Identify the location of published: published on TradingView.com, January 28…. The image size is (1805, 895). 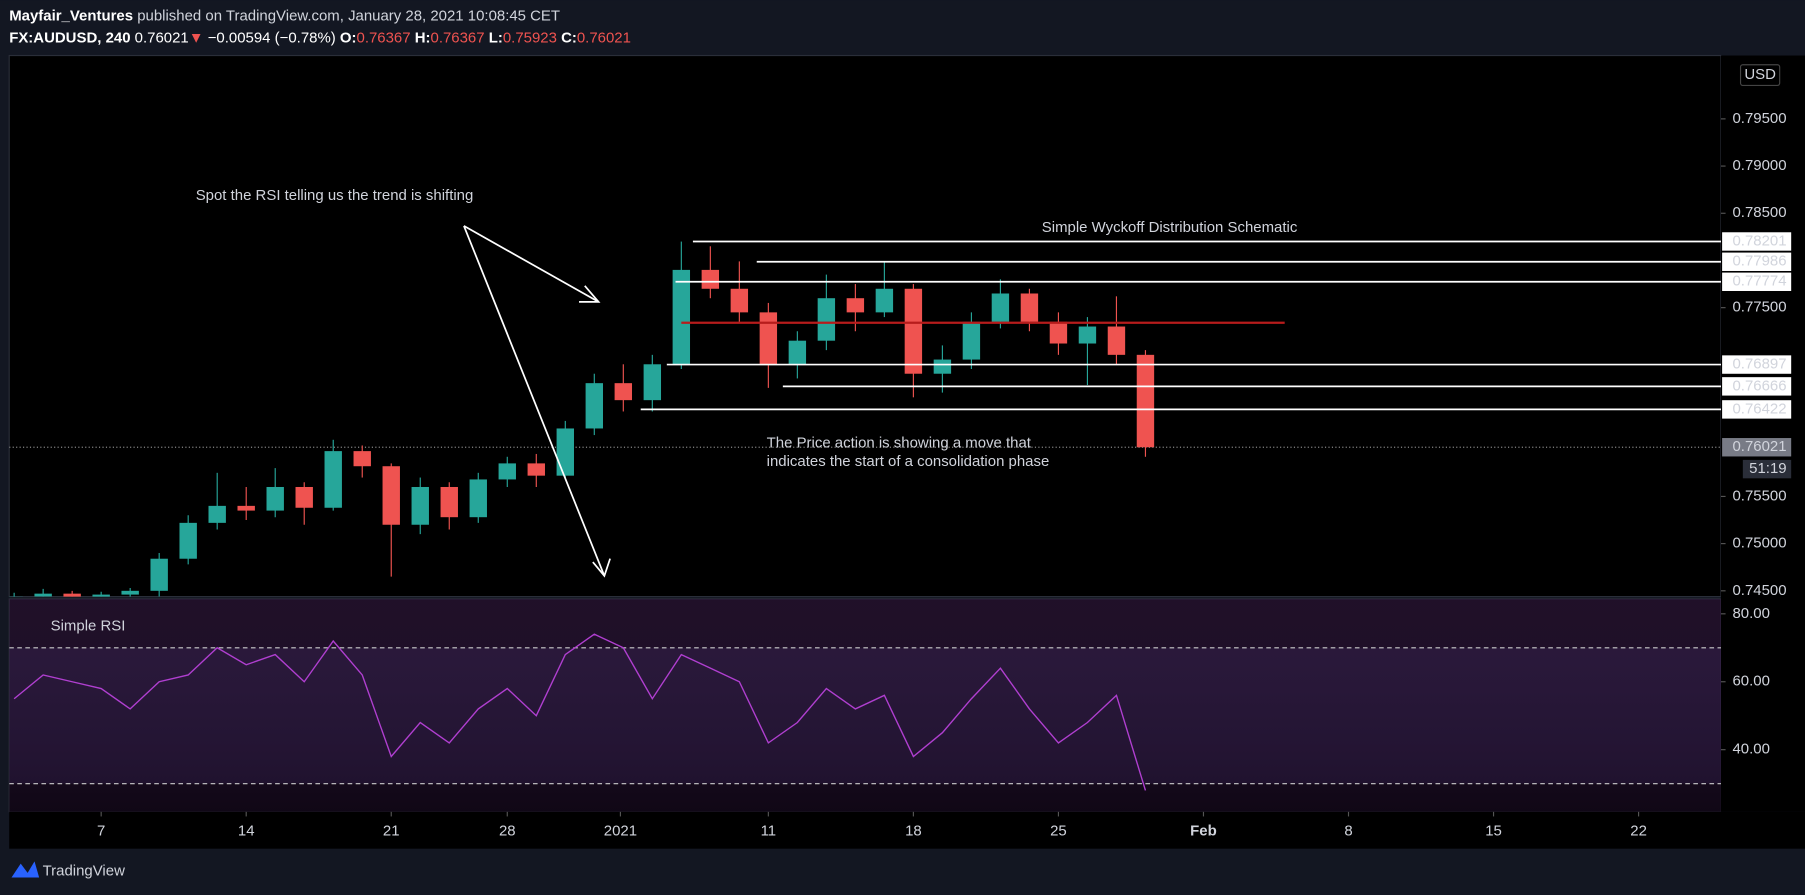
(348, 15).